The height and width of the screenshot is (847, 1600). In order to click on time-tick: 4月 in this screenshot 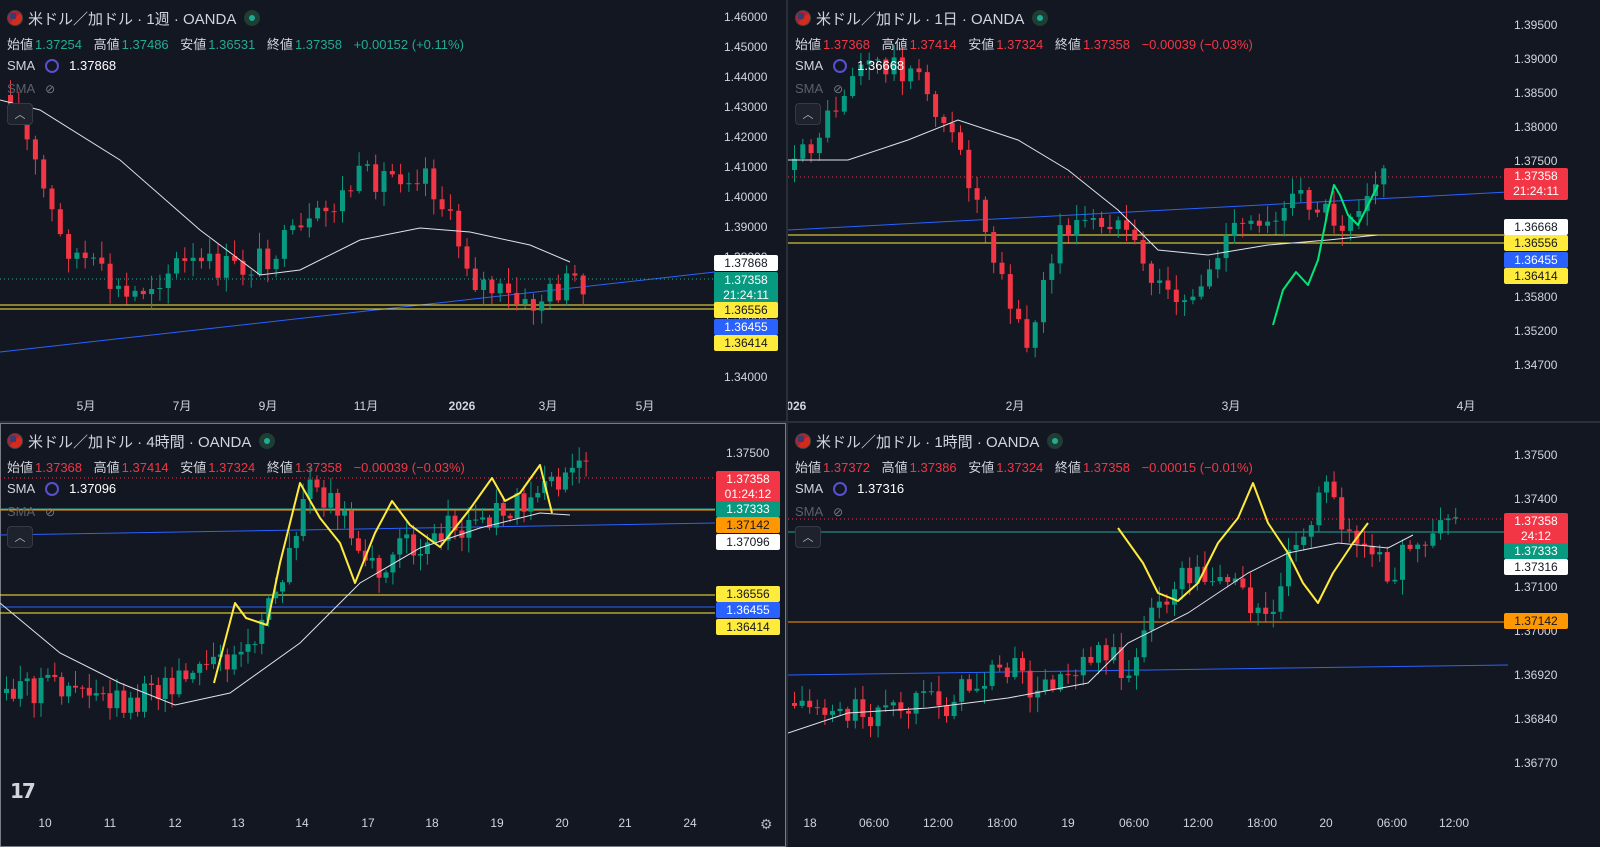, I will do `click(1466, 406)`.